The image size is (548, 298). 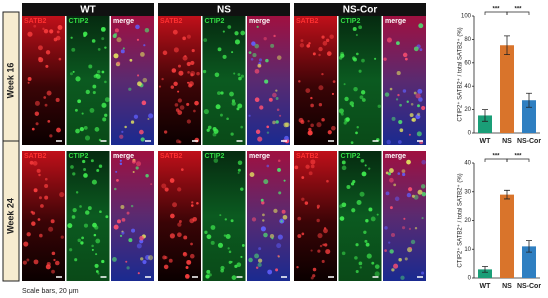 I want to click on image-panel, so click(x=132, y=80).